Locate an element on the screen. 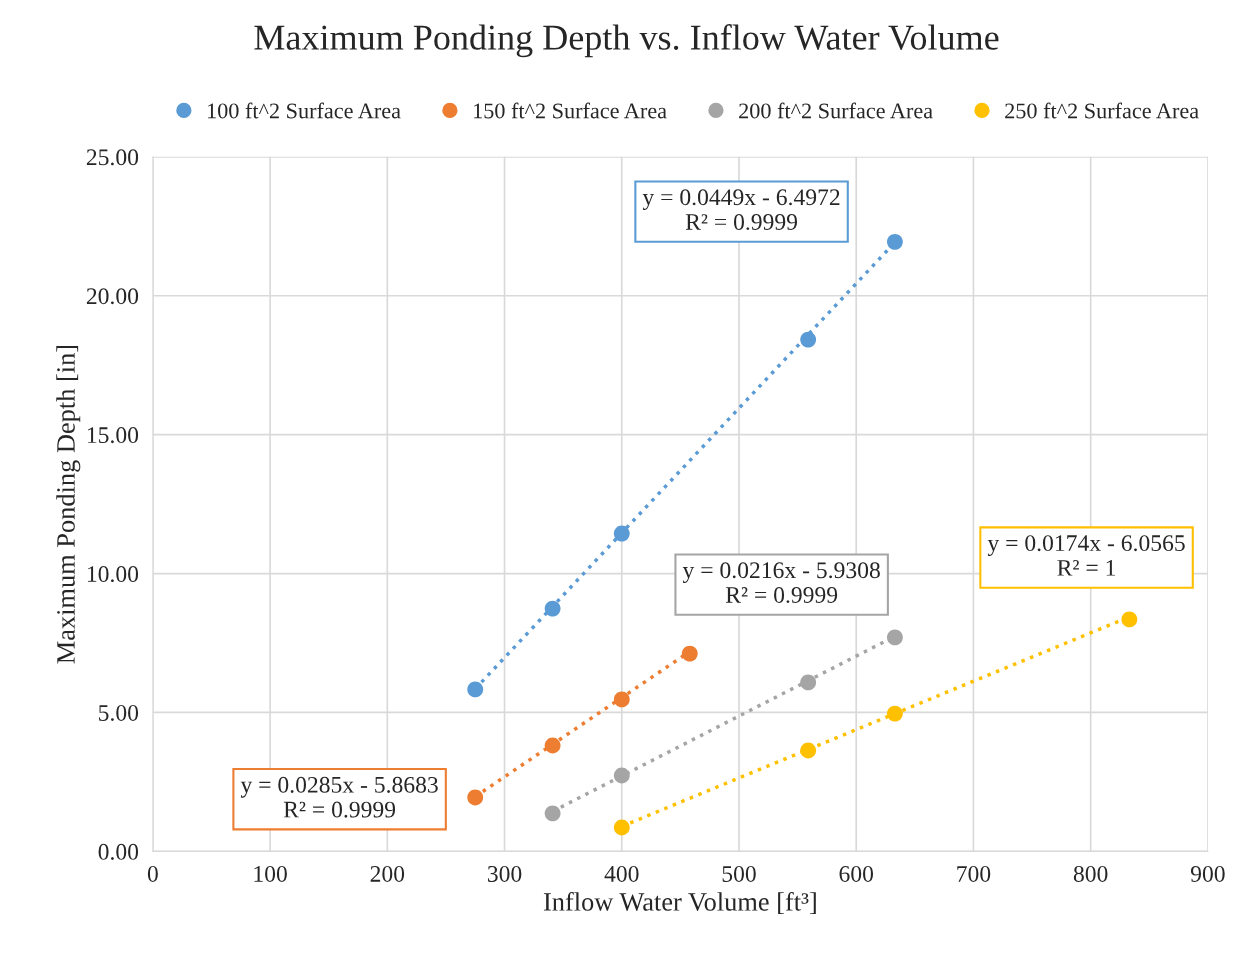 The image size is (1253, 962). y-axis-title: Maximum Ponding Depth [in] is located at coordinates (68, 504).